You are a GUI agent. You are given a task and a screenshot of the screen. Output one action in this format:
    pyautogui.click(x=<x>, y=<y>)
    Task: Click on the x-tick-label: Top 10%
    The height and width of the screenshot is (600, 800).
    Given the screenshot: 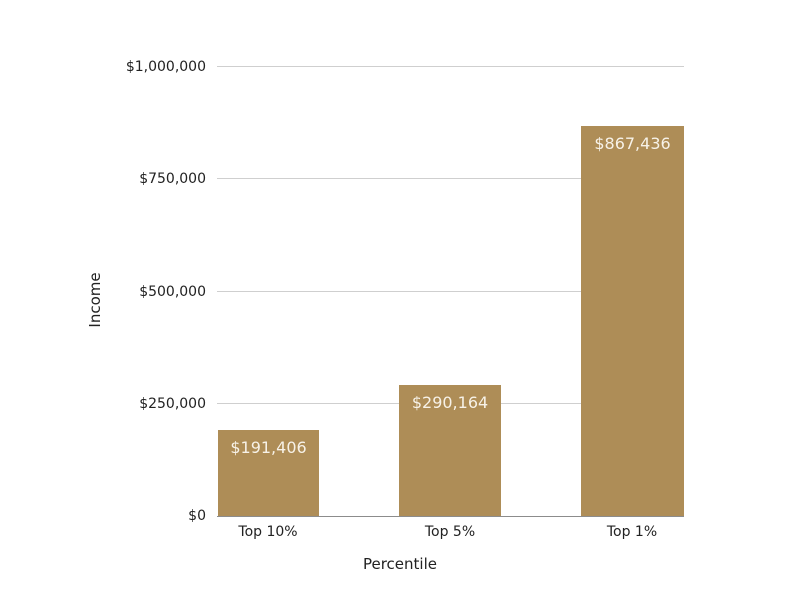 What is the action you would take?
    pyautogui.click(x=268, y=532)
    